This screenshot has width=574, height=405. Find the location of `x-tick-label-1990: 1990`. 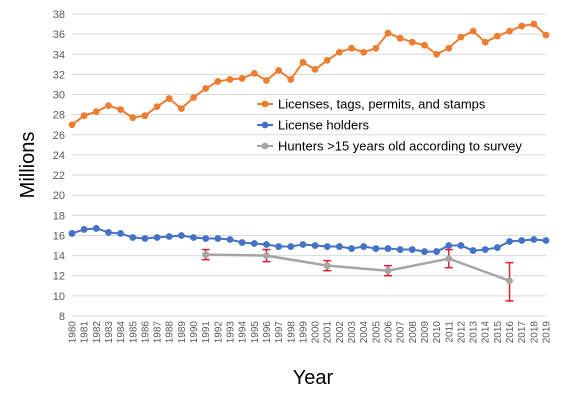

x-tick-label-1990: 1990 is located at coordinates (194, 332).